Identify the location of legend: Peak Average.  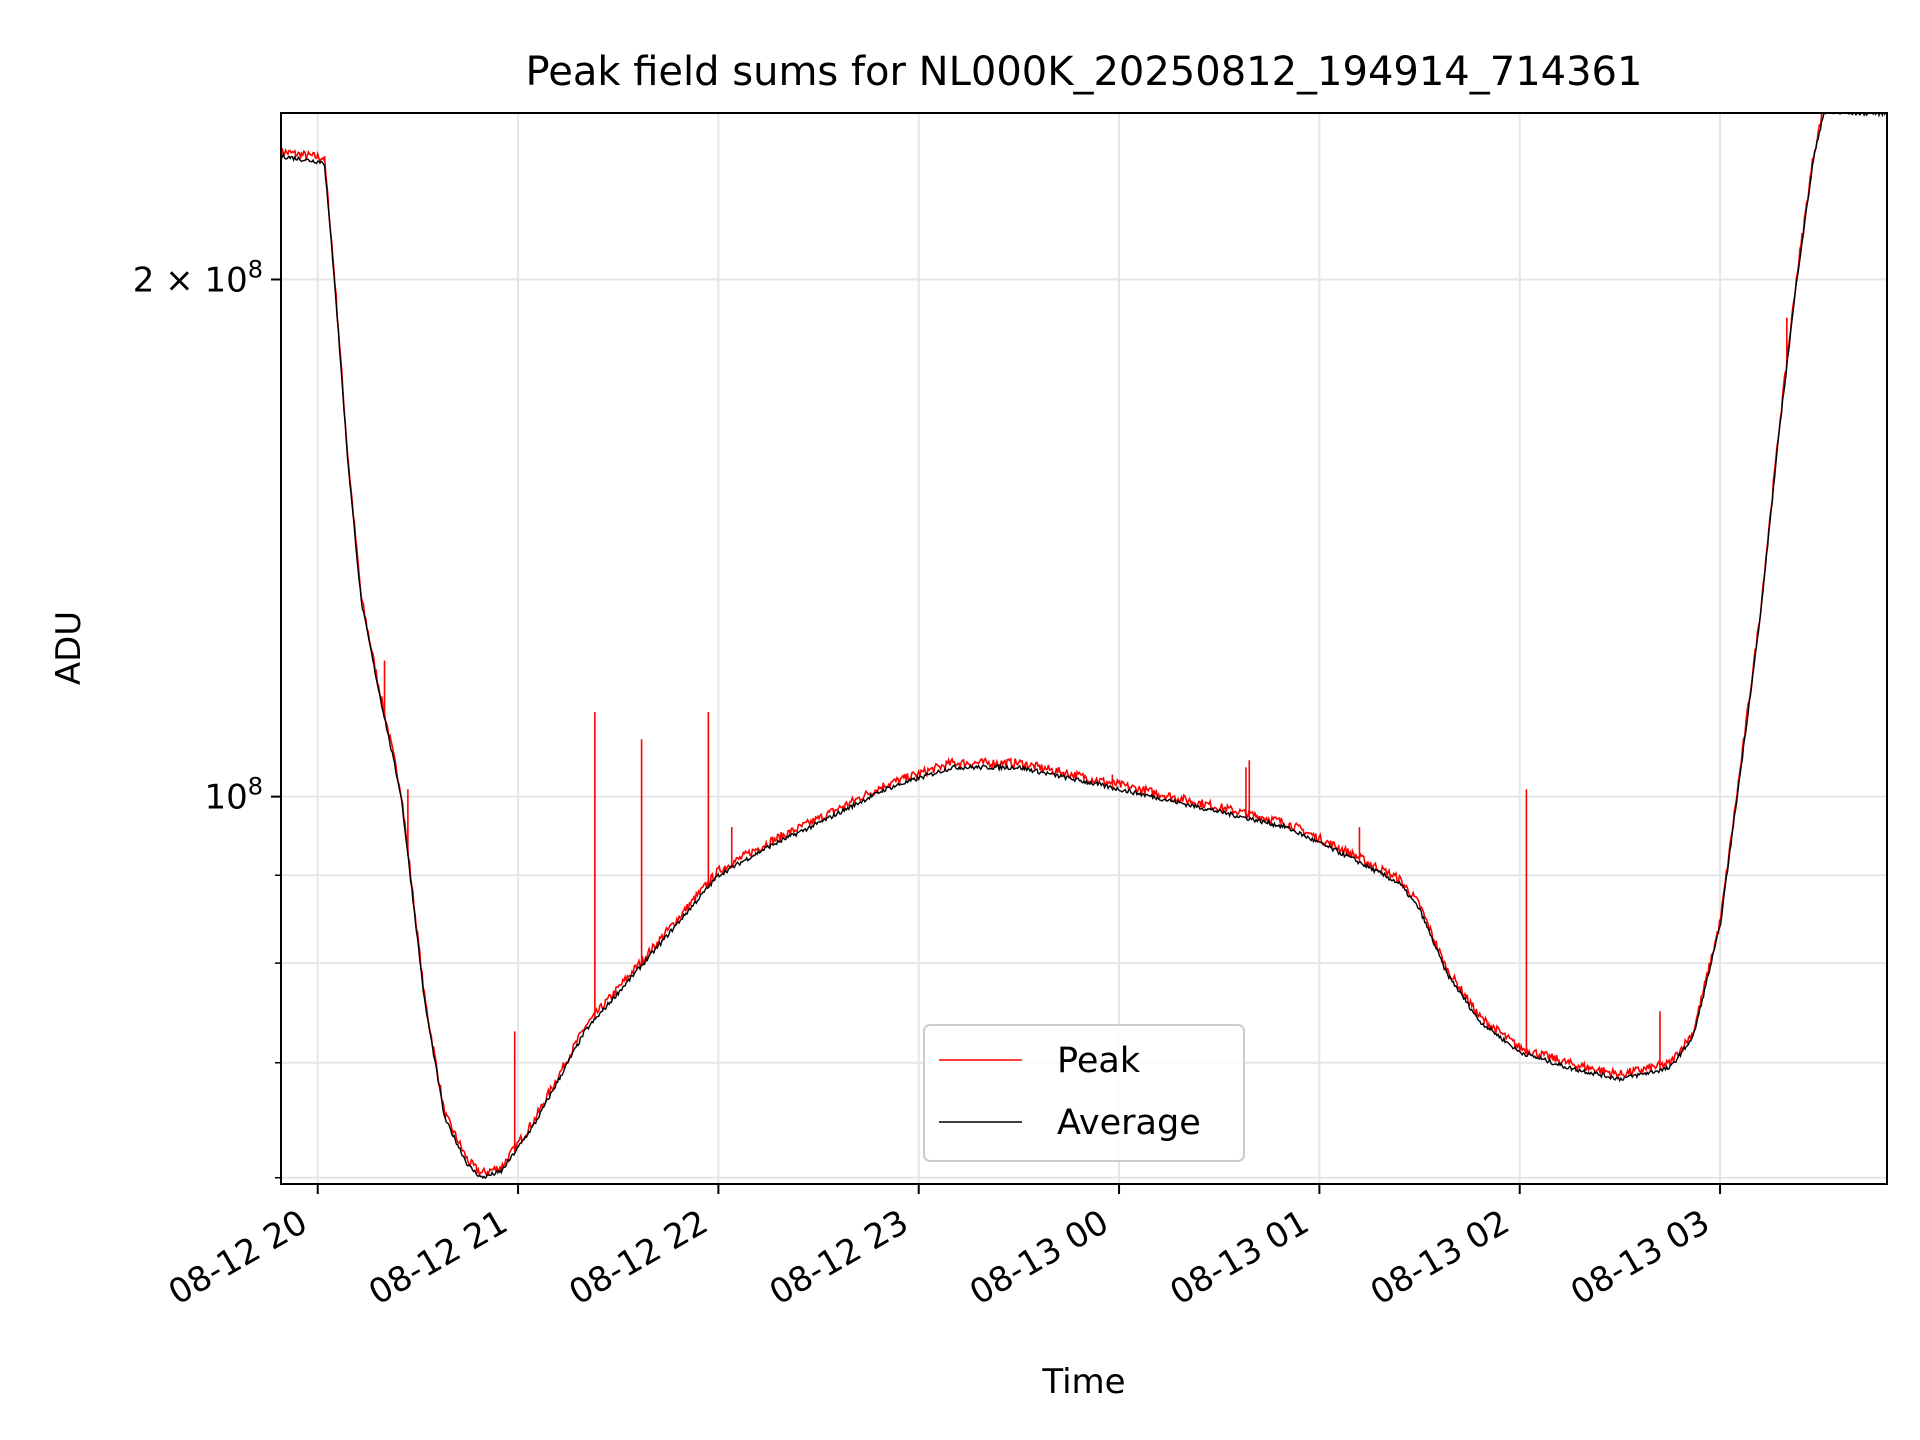
(1084, 1093).